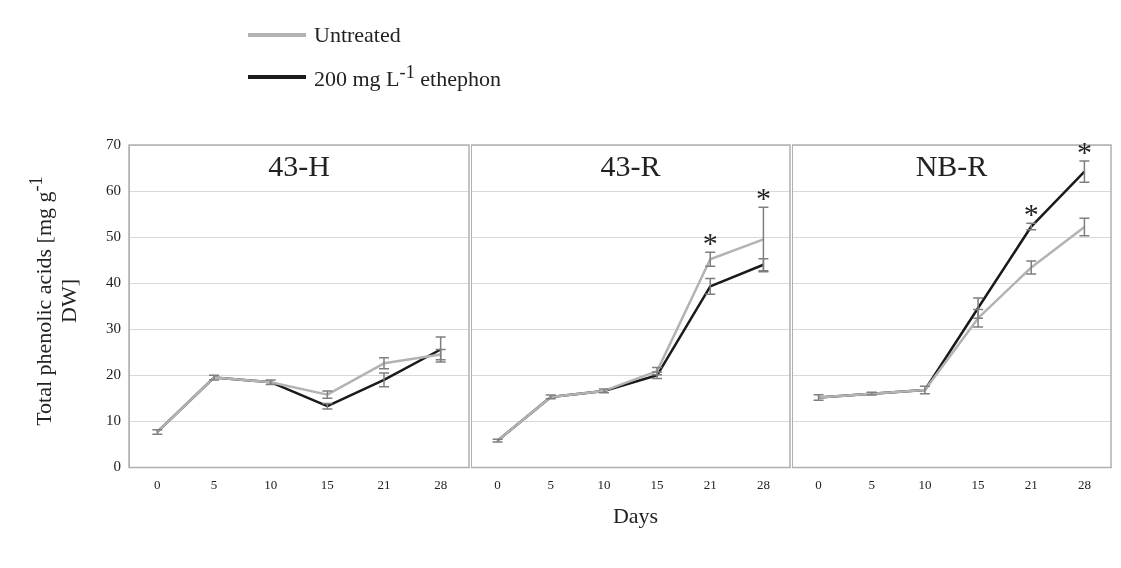 Image resolution: width=1121 pixels, height=568 pixels. I want to click on legend-label: Untreated, so click(357, 35).